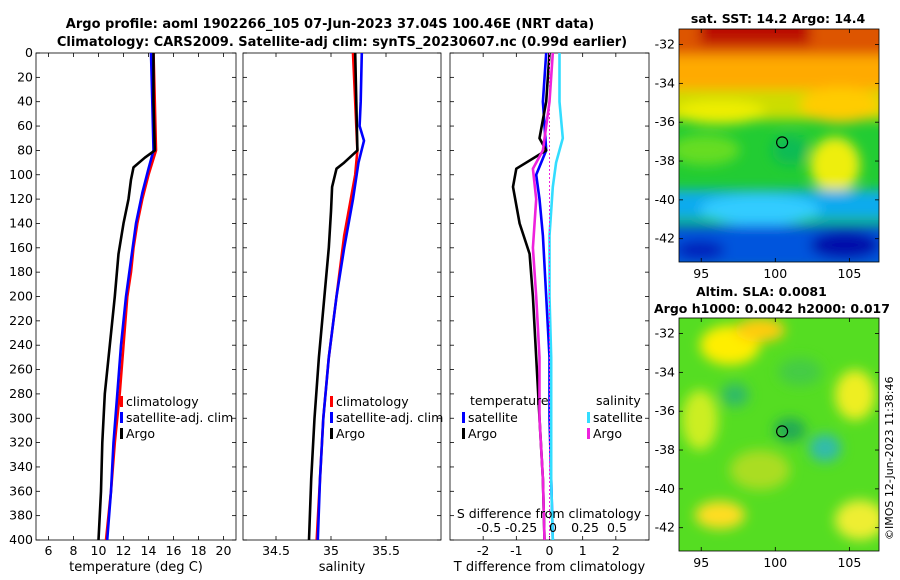  Describe the element at coordinates (25, 149) in the screenshot. I see `depth-tick-label: 80` at that location.